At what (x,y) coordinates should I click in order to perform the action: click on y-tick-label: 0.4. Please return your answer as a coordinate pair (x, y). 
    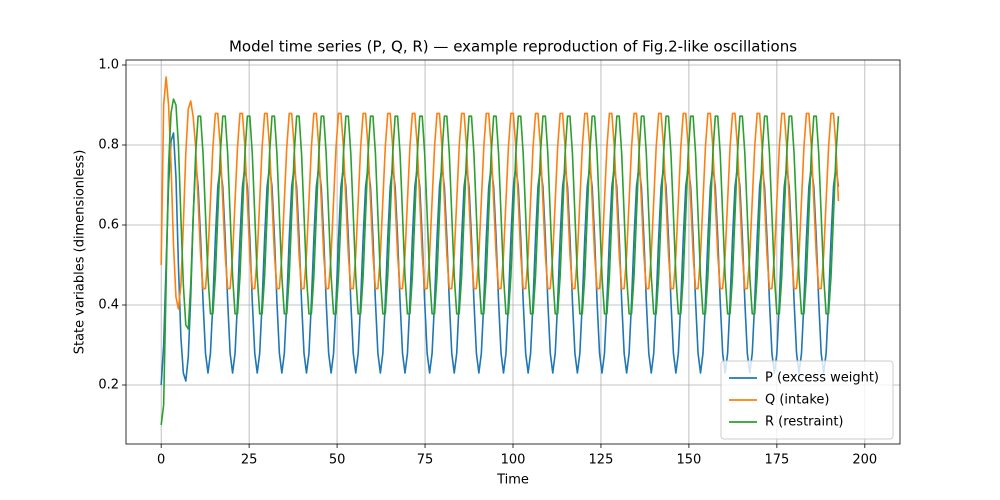
    Looking at the image, I should click on (108, 305).